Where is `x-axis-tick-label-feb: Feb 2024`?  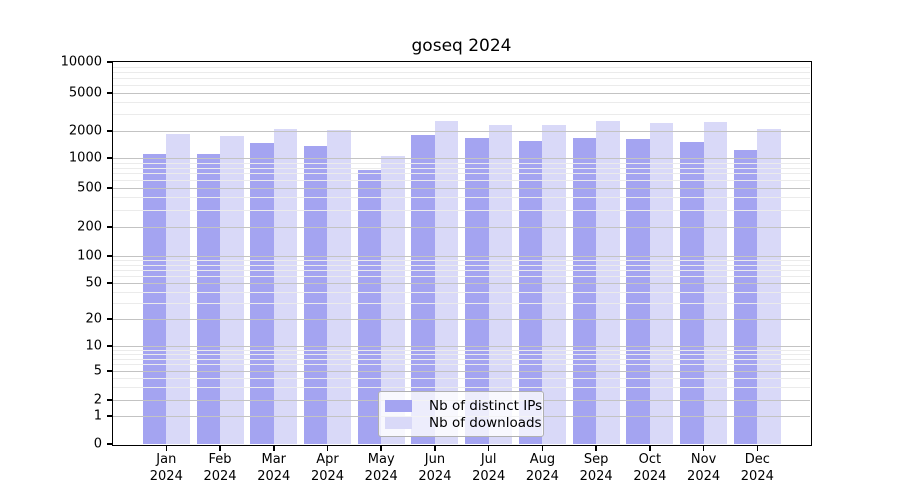
x-axis-tick-label-feb: Feb 2024 is located at coordinates (220, 468).